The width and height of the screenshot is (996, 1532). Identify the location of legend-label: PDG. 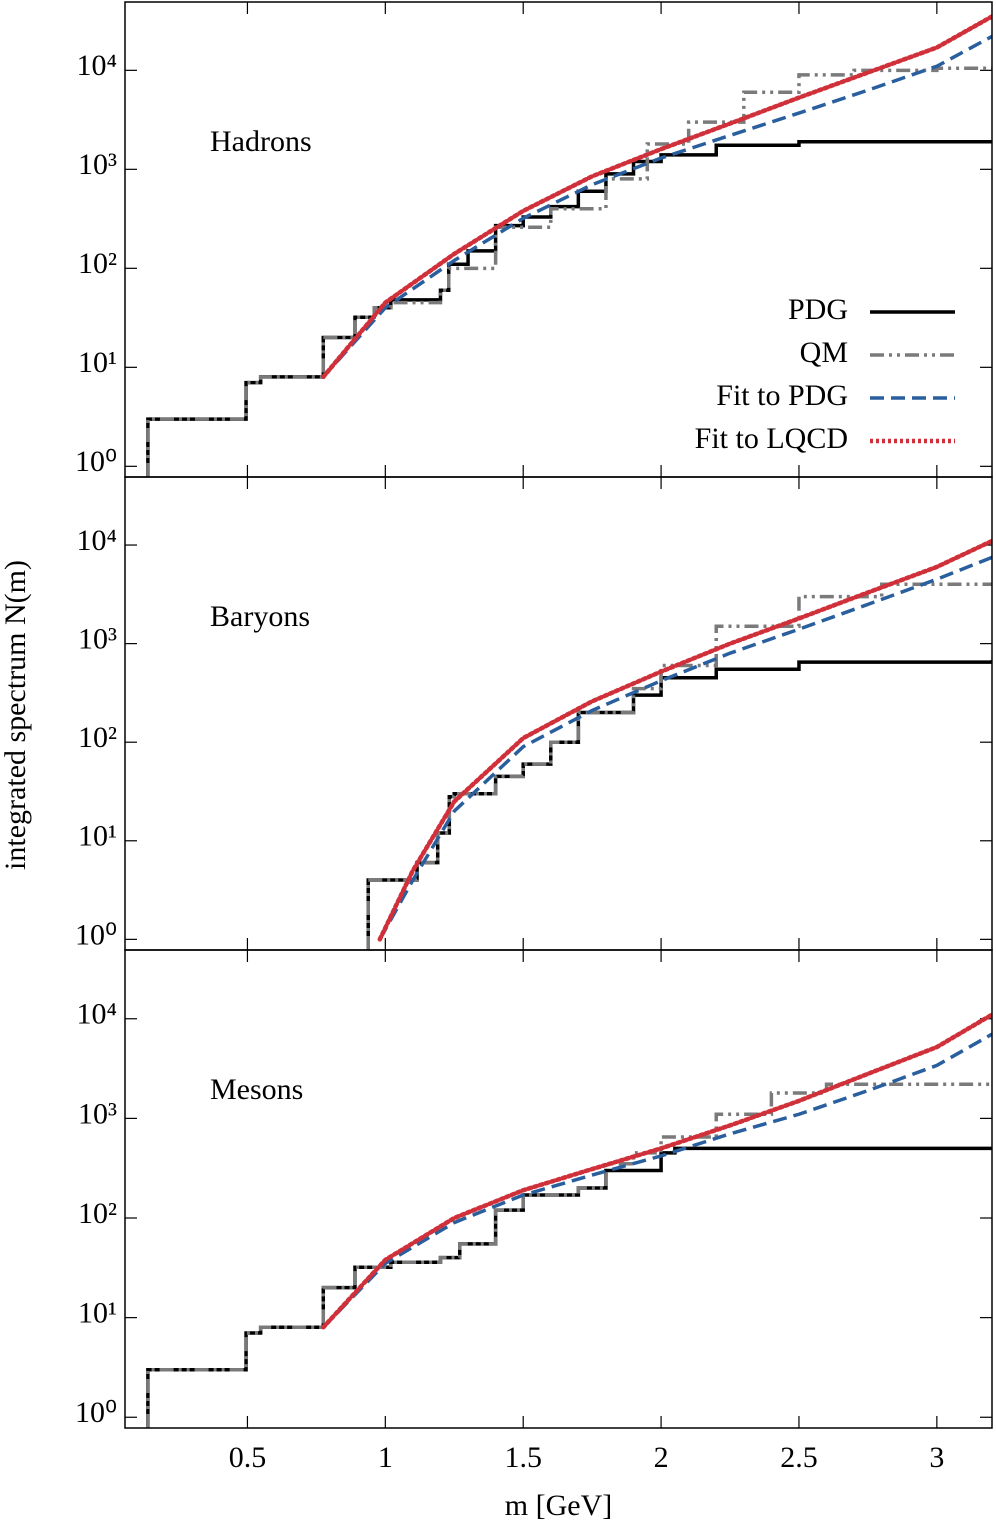
(818, 309).